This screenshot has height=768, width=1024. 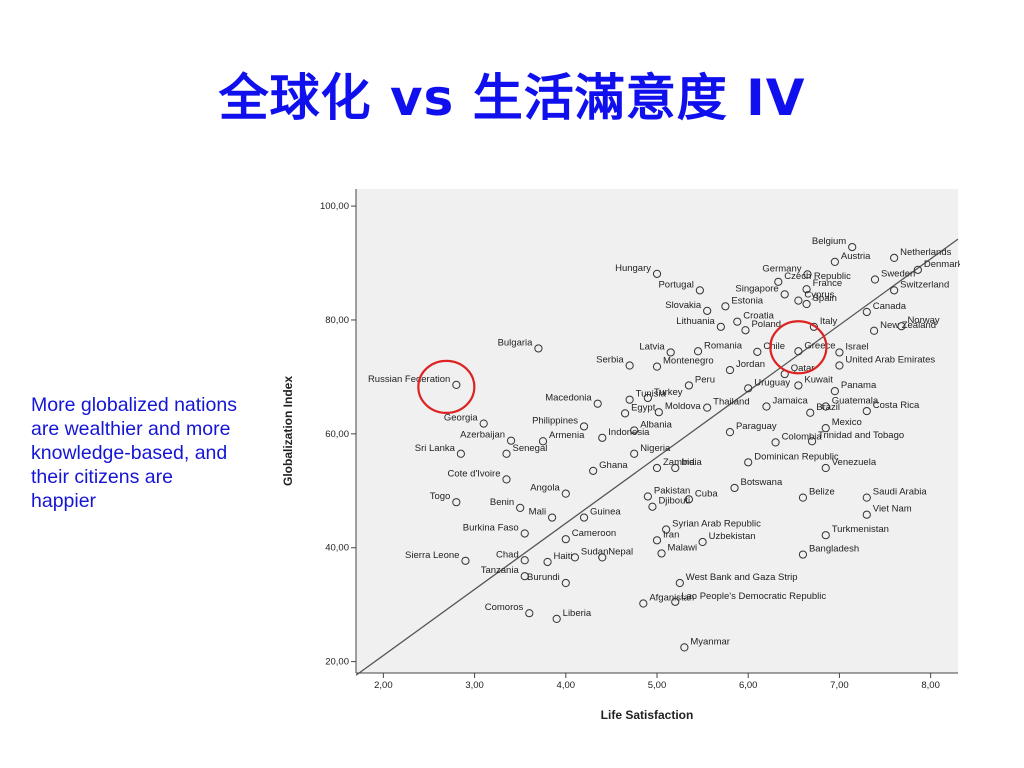 What do you see at coordinates (474, 685) in the screenshot?
I see `x-tick-label: 3,00` at bounding box center [474, 685].